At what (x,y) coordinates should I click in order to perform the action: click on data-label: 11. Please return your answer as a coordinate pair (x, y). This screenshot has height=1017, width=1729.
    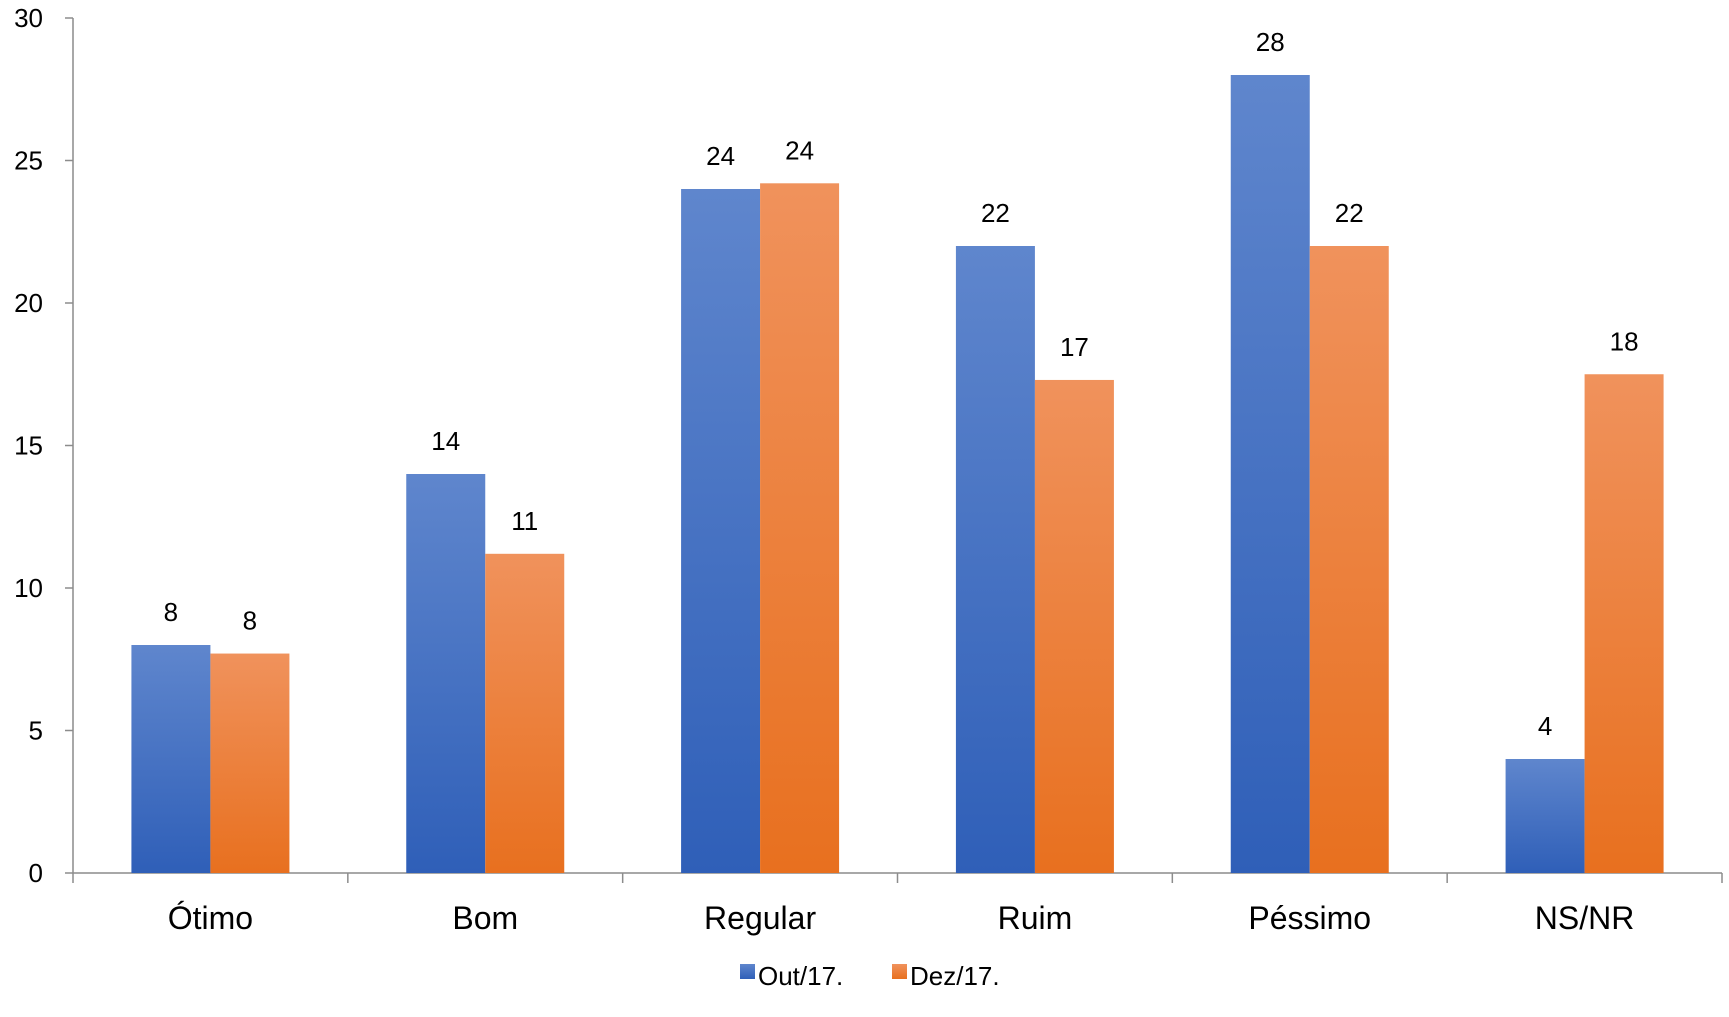
    Looking at the image, I should click on (524, 521).